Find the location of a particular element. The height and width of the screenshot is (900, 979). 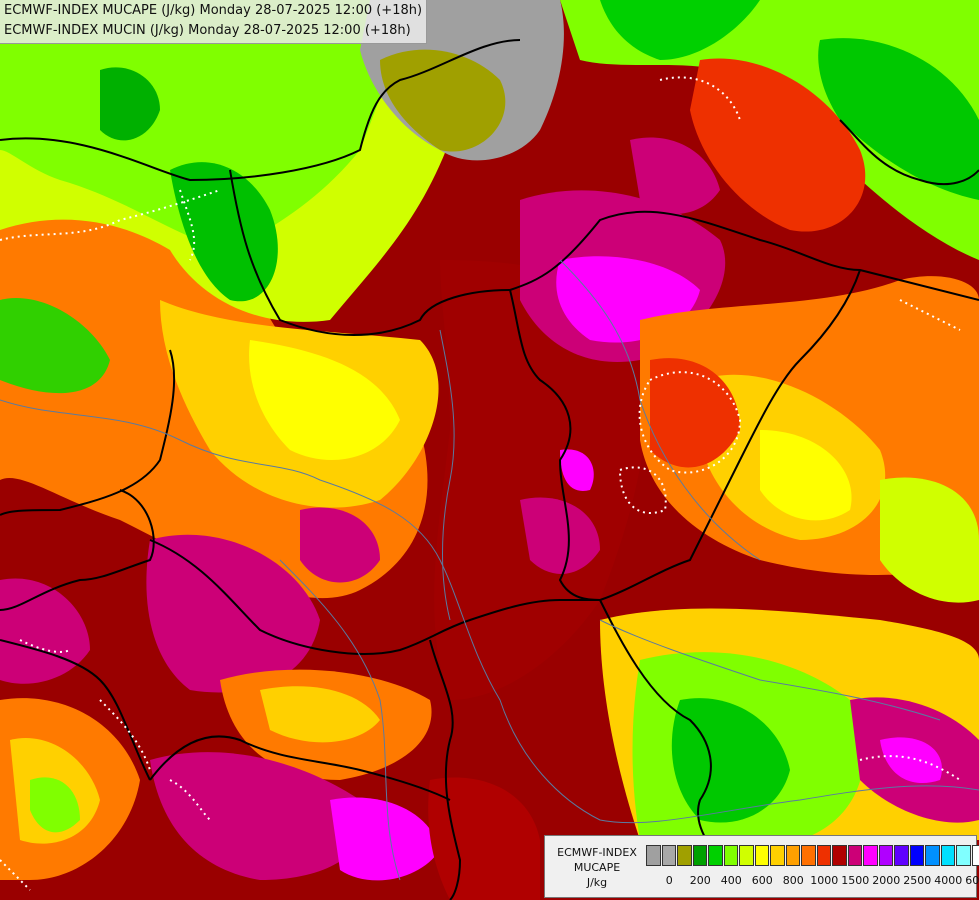

legend-tick-label: 800 is located at coordinates (793, 880).